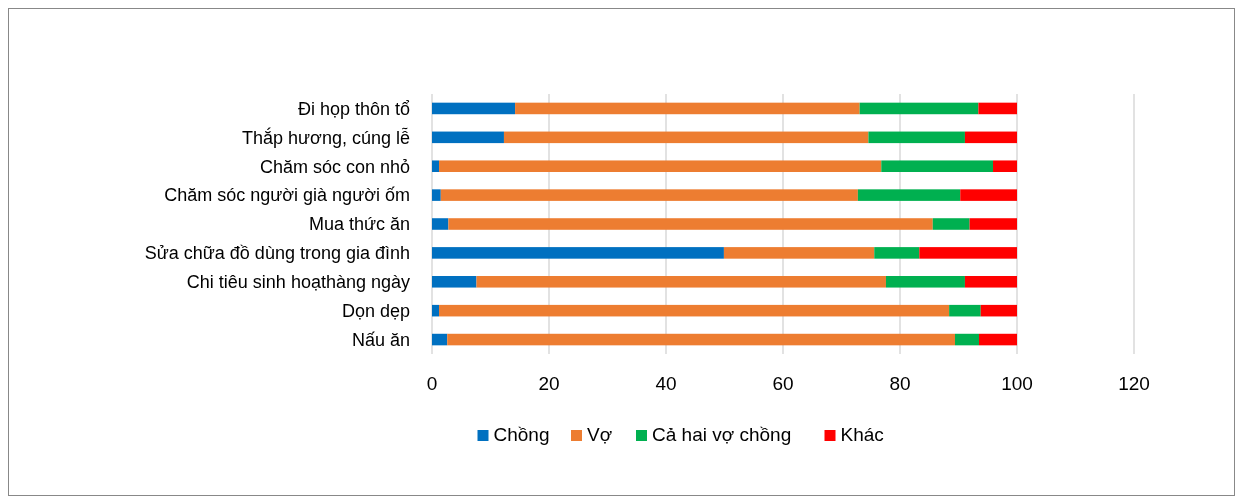  I want to click on legend-label: Vợ, so click(600, 434).